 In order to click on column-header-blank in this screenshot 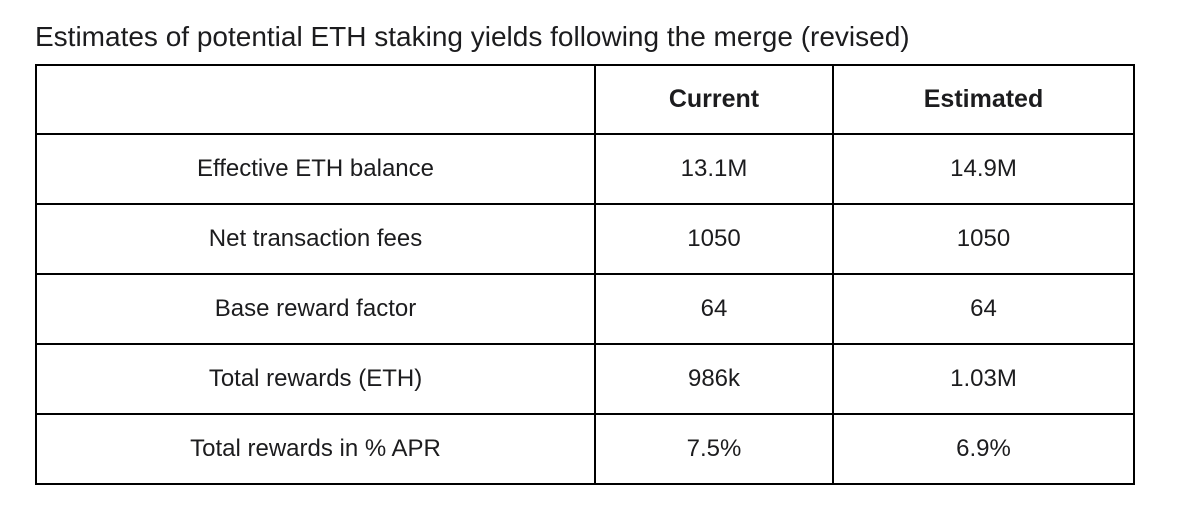, I will do `click(315, 99)`.